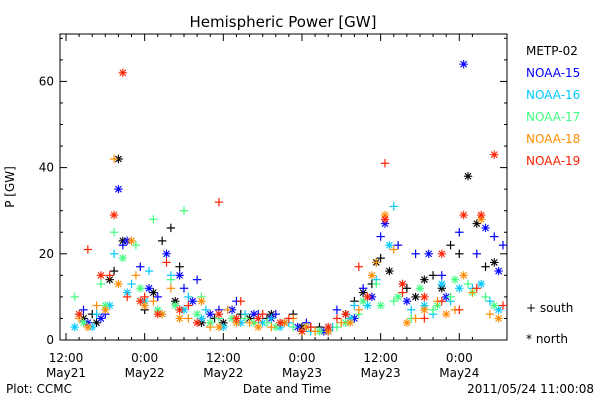 The image size is (600, 400). What do you see at coordinates (380, 358) in the screenshot?
I see `x-tick-time: 12:00` at bounding box center [380, 358].